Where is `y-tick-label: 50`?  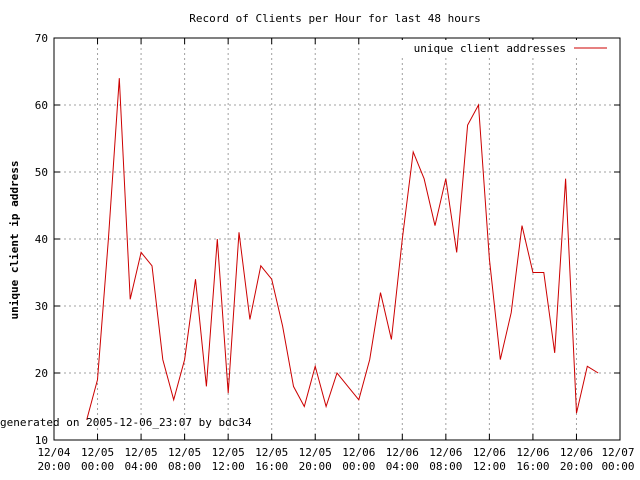
y-tick-label: 50 is located at coordinates (41, 172).